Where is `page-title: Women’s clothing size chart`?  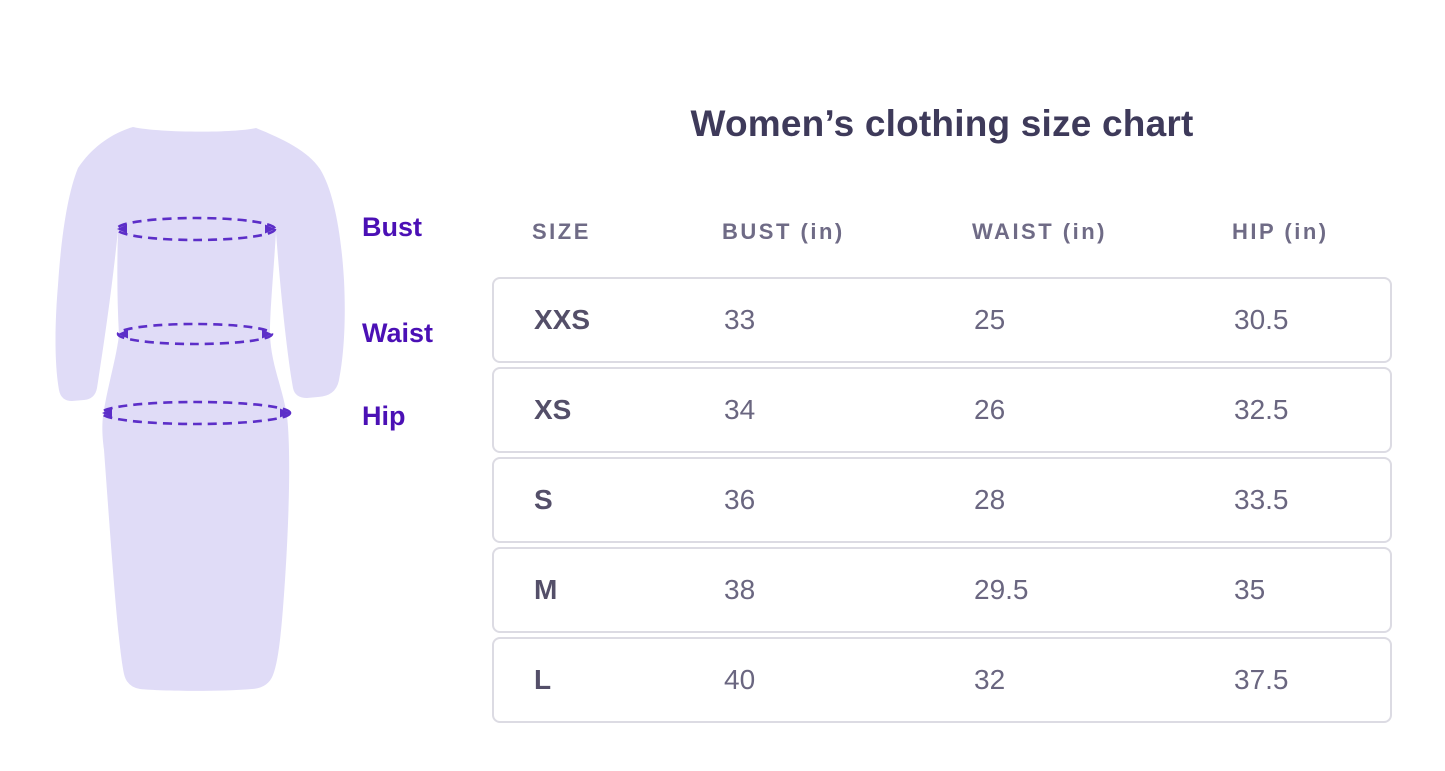
page-title: Women’s clothing size chart is located at coordinates (942, 123).